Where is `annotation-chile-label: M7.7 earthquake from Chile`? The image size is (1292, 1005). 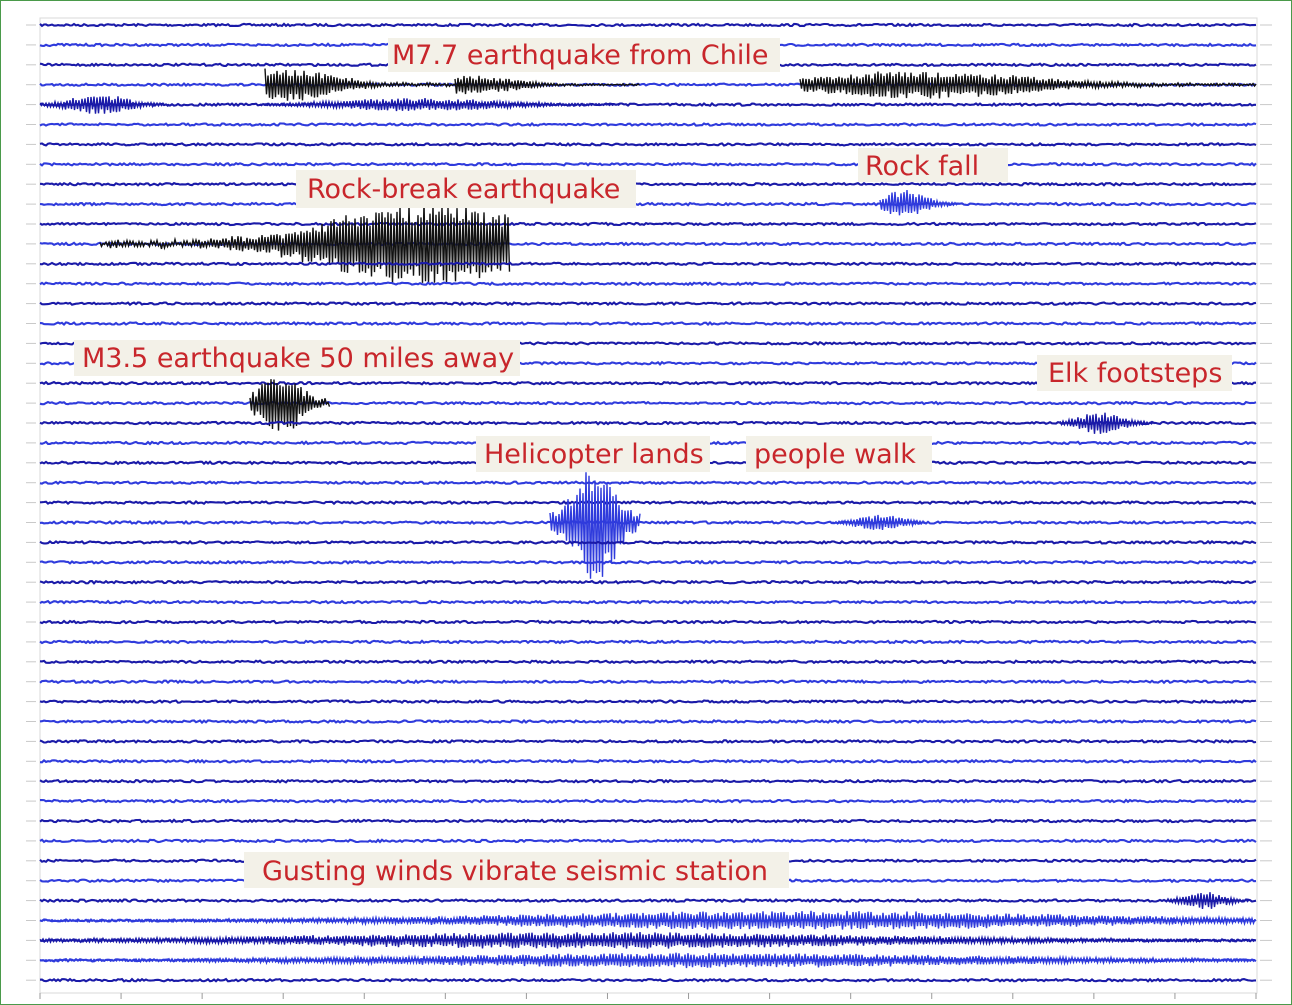 annotation-chile-label: M7.7 earthquake from Chile is located at coordinates (580, 55).